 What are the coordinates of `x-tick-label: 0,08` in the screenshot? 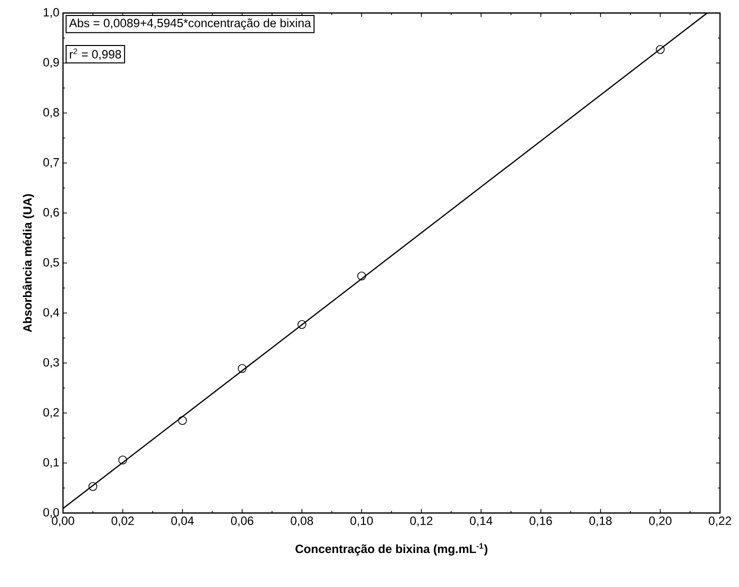 It's located at (302, 521).